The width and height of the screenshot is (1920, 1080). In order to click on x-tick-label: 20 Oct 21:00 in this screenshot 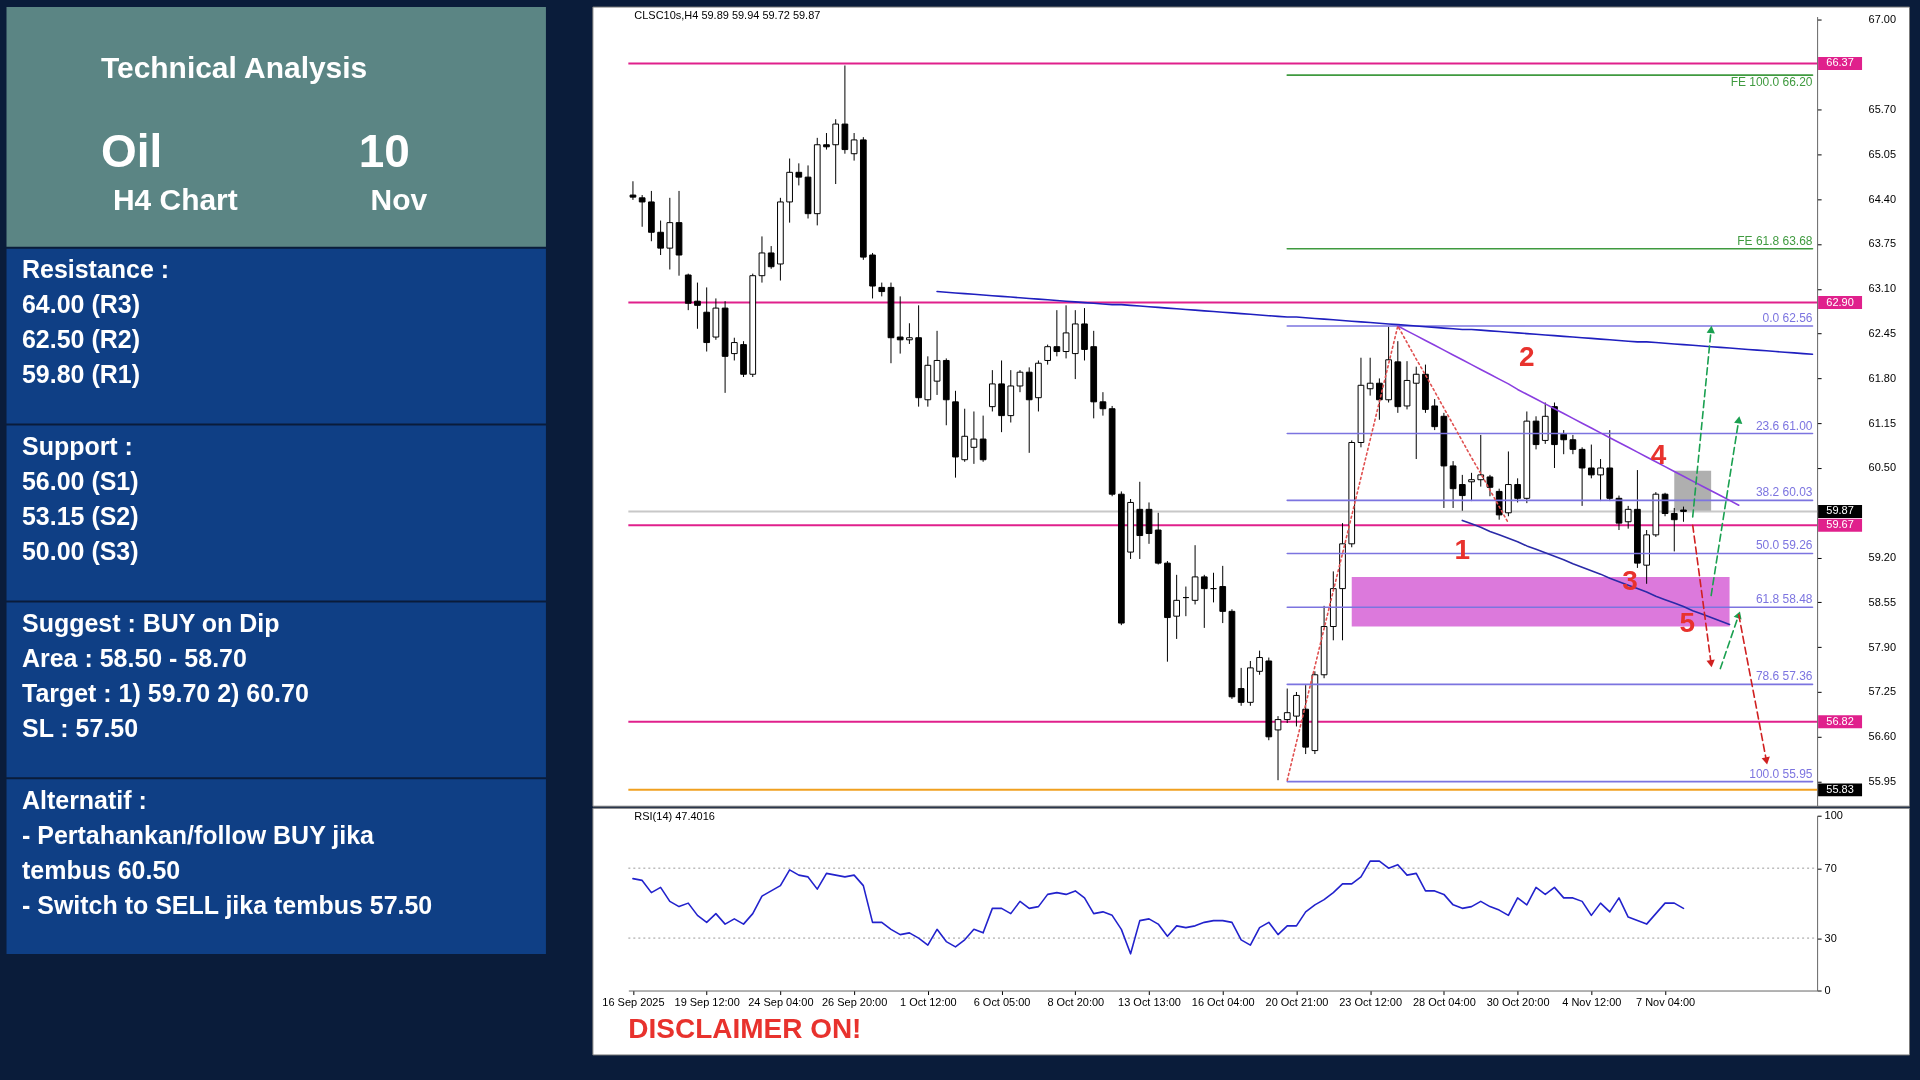, I will do `click(1297, 1002)`.